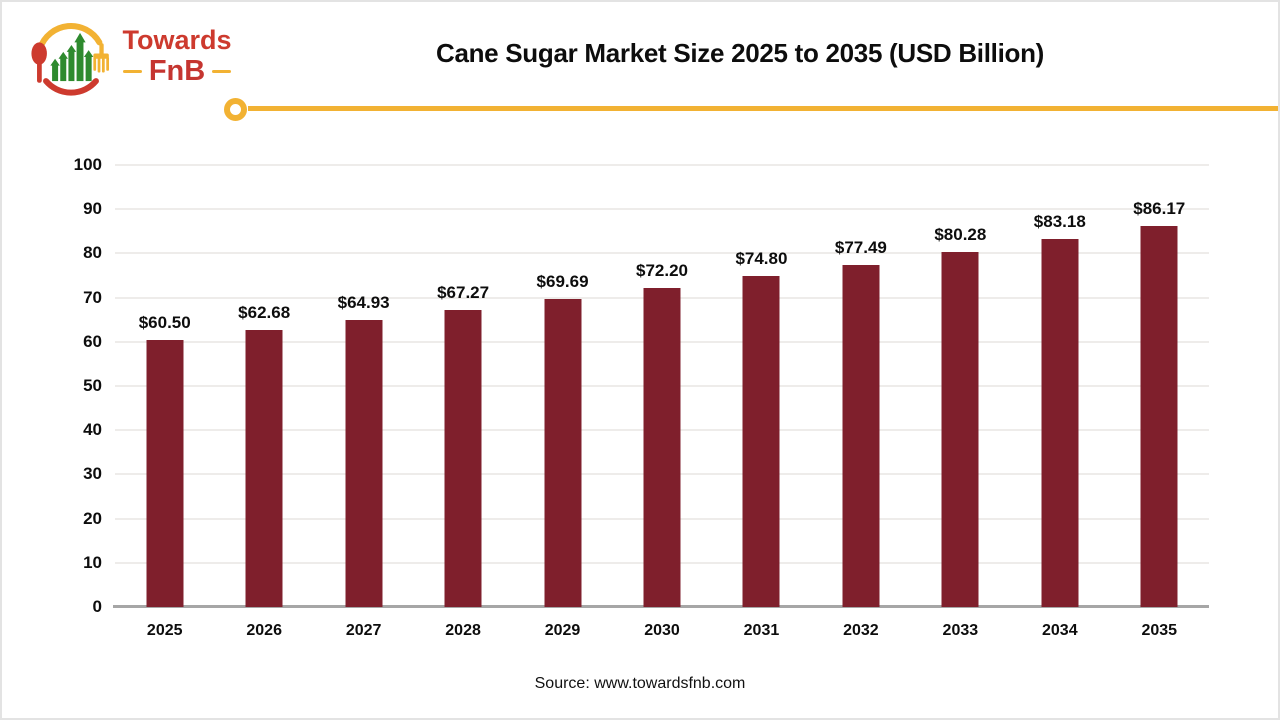 The width and height of the screenshot is (1280, 720). Describe the element at coordinates (463, 630) in the screenshot. I see `x-tick-2028: 2028` at that location.